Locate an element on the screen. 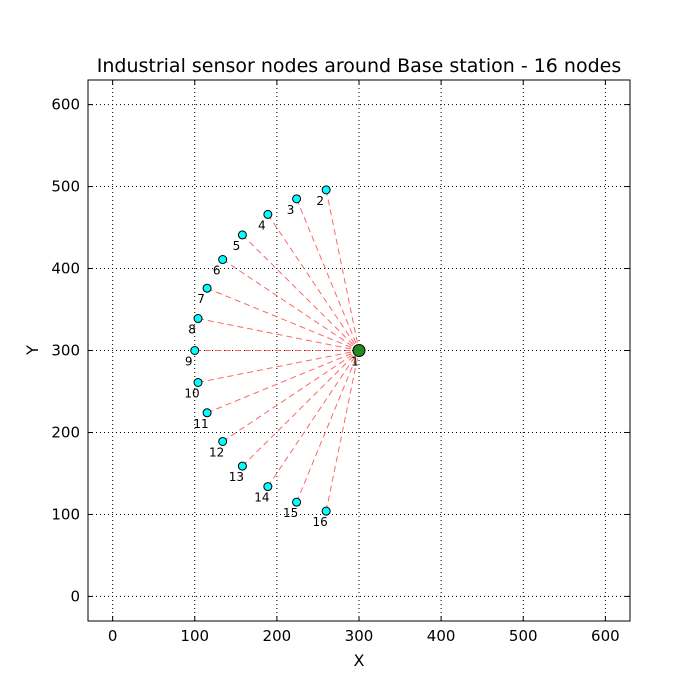  node-label-2: 2 is located at coordinates (320, 201).